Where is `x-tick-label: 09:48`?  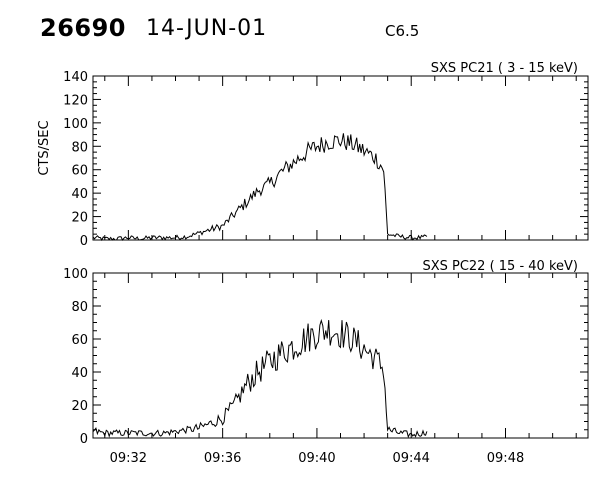 x-tick-label: 09:48 is located at coordinates (505, 458).